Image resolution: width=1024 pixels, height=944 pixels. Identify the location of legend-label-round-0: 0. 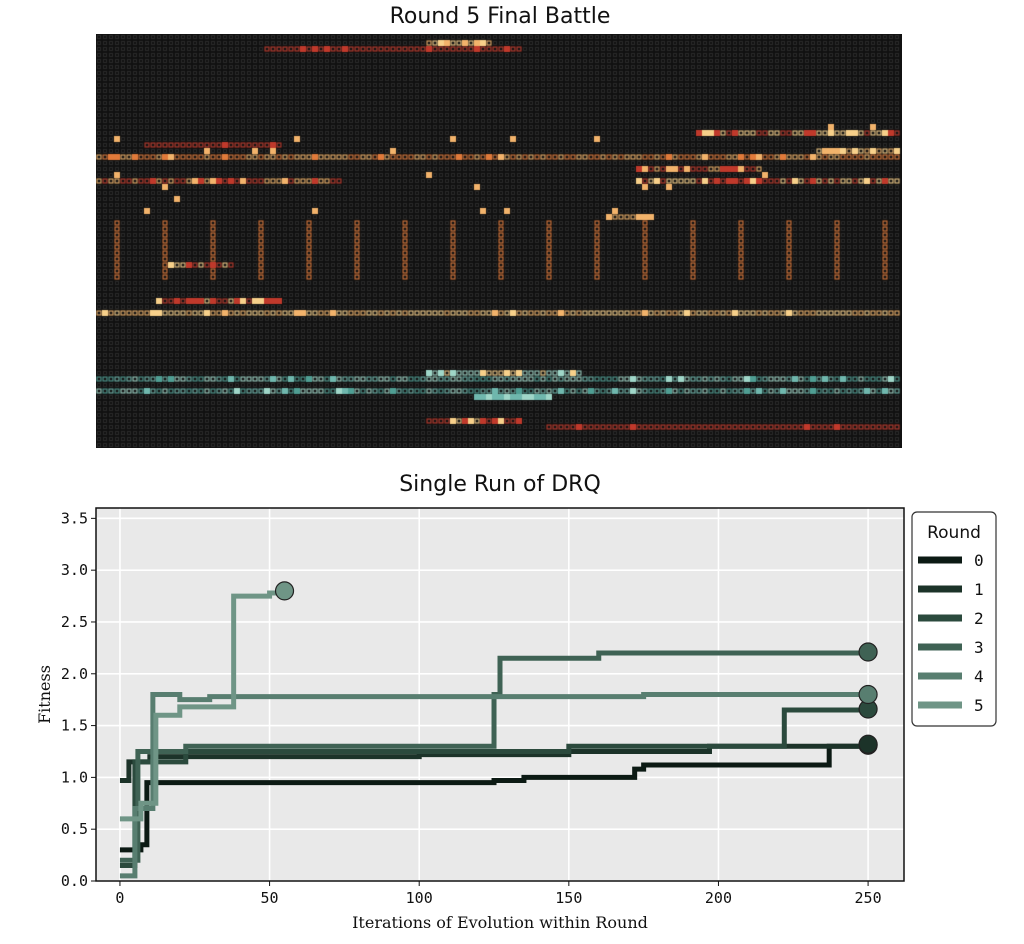
(979, 560).